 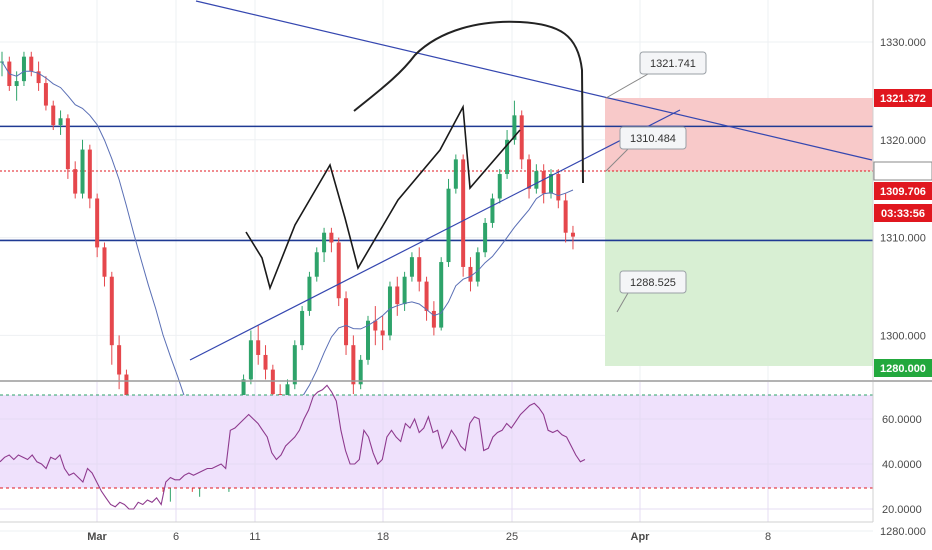 What do you see at coordinates (254, 537) in the screenshot?
I see `time-tick-label: 11` at bounding box center [254, 537].